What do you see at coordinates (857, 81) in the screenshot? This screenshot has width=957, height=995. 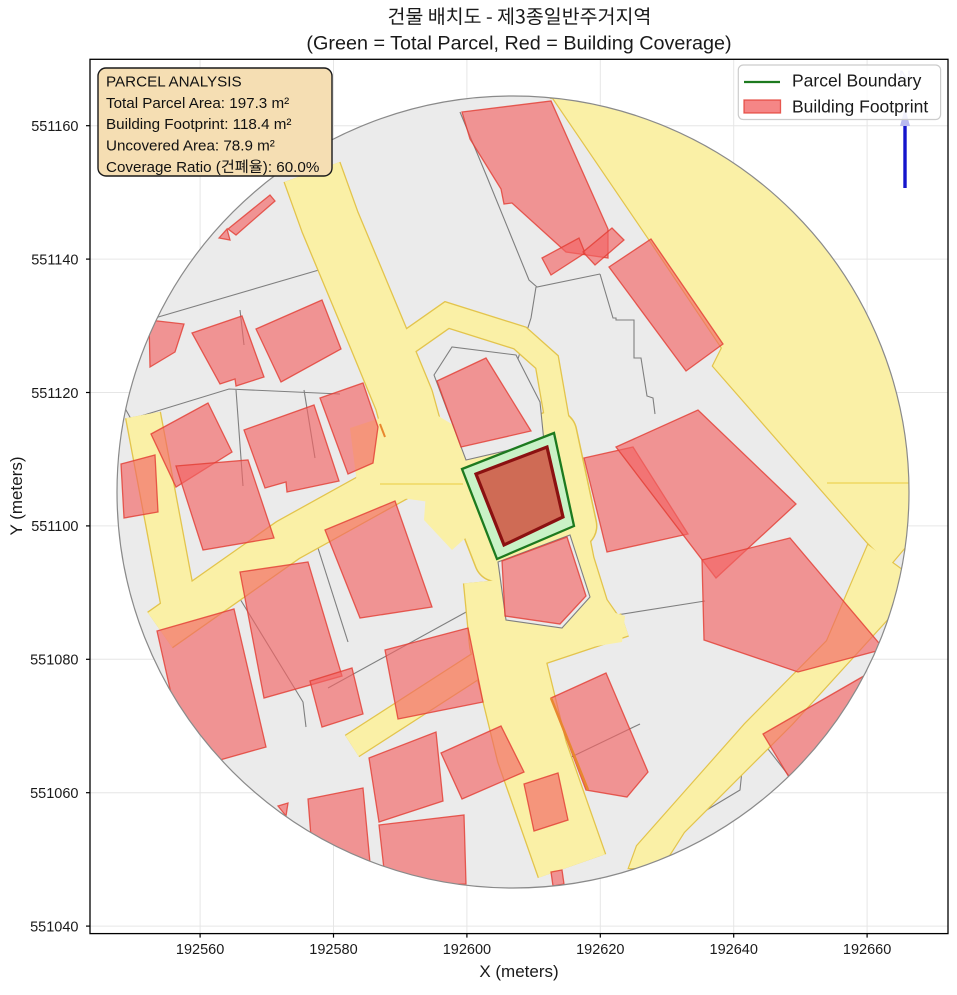 I see `svg-text: Parcel Boundary` at bounding box center [857, 81].